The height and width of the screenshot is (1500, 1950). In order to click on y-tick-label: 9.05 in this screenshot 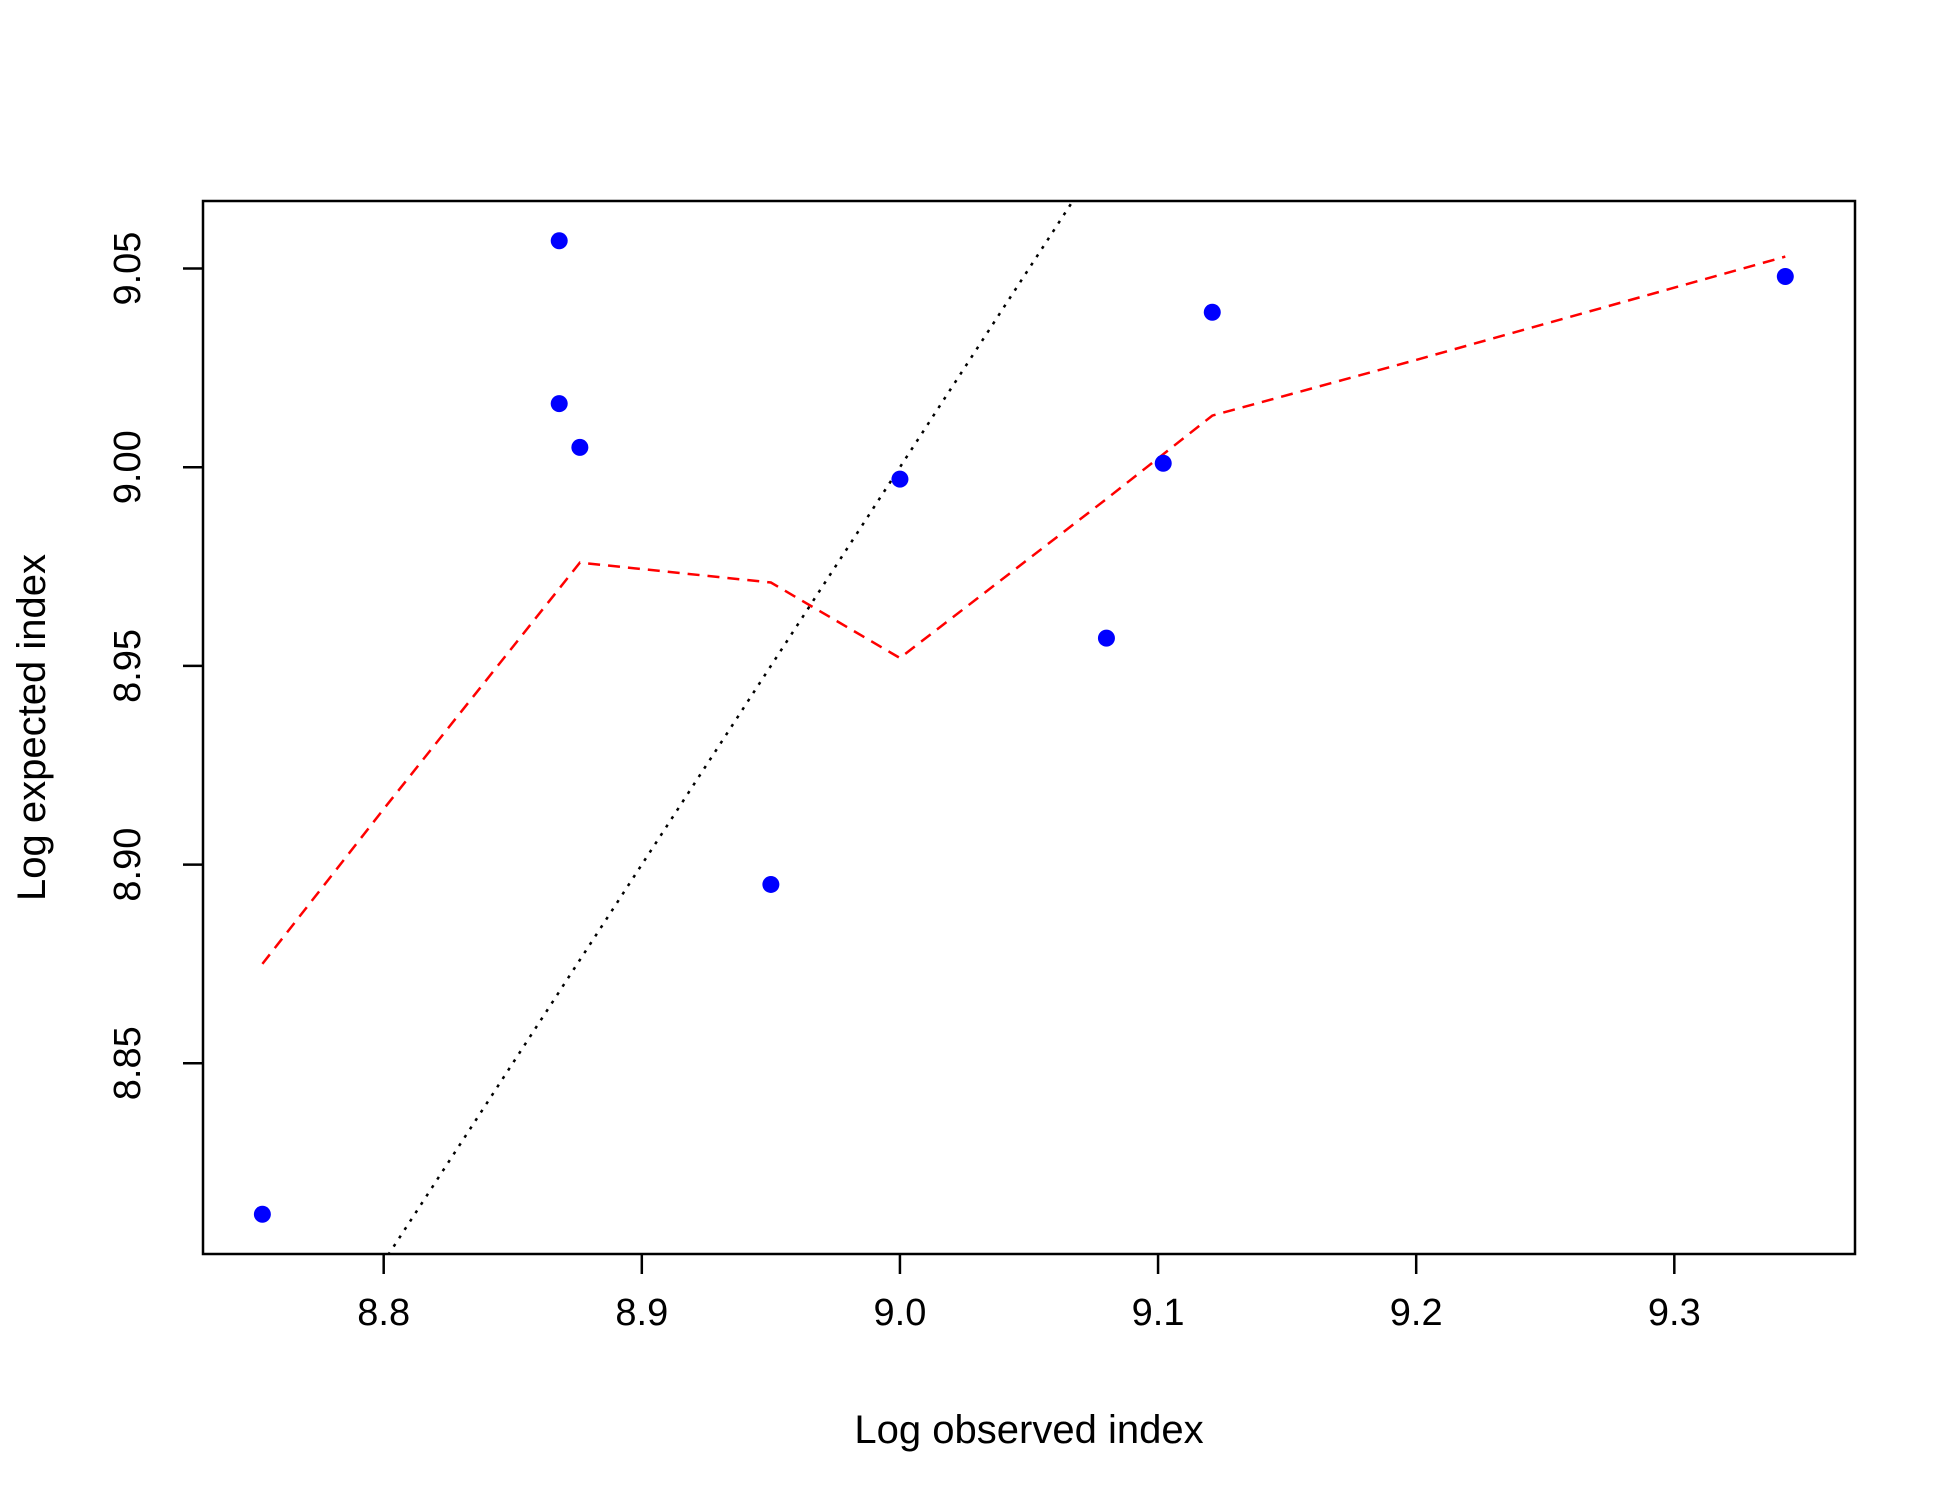, I will do `click(128, 269)`.